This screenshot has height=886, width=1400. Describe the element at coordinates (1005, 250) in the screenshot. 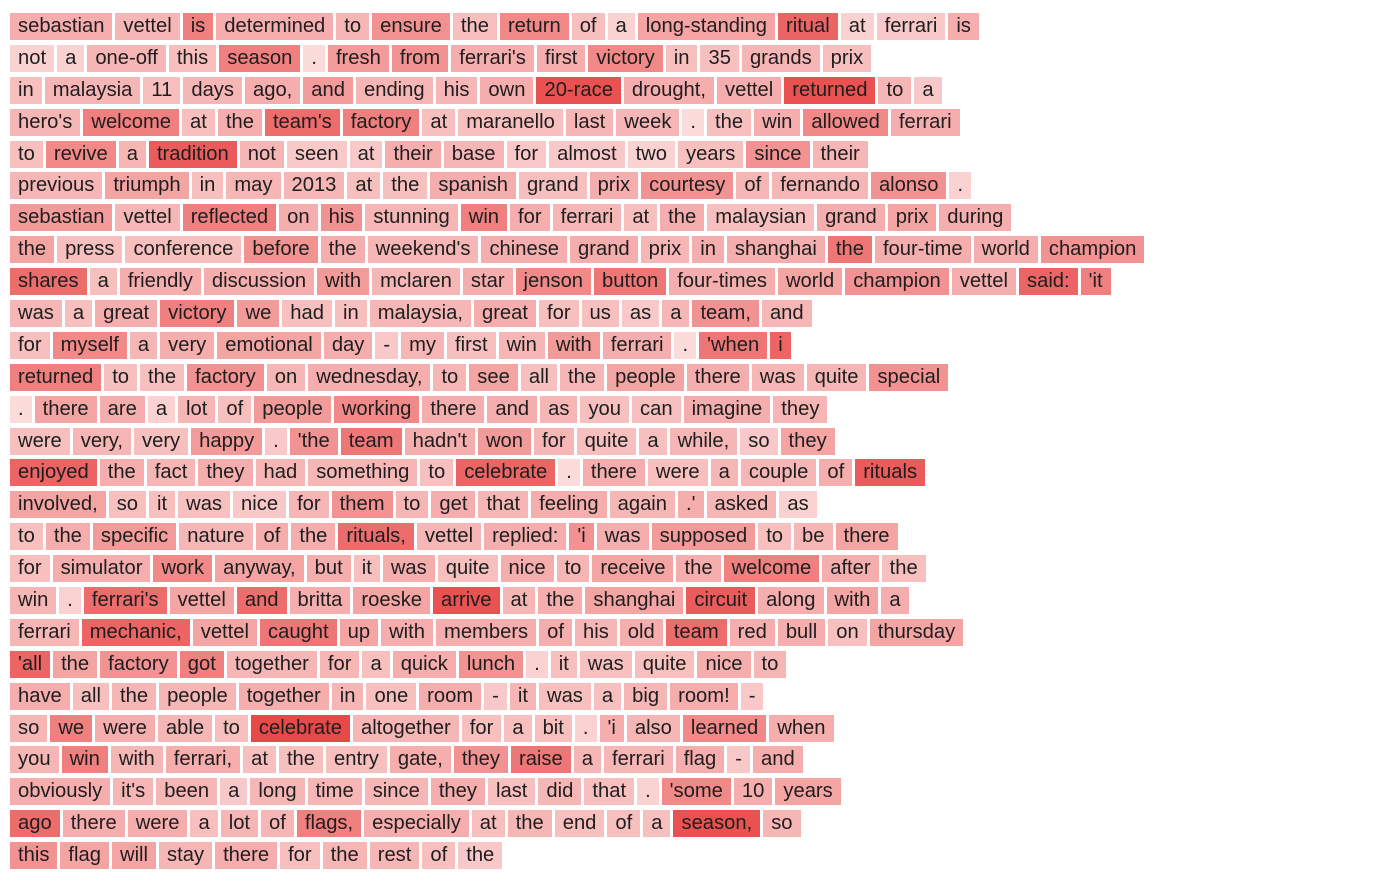

I see `word-token: world` at that location.